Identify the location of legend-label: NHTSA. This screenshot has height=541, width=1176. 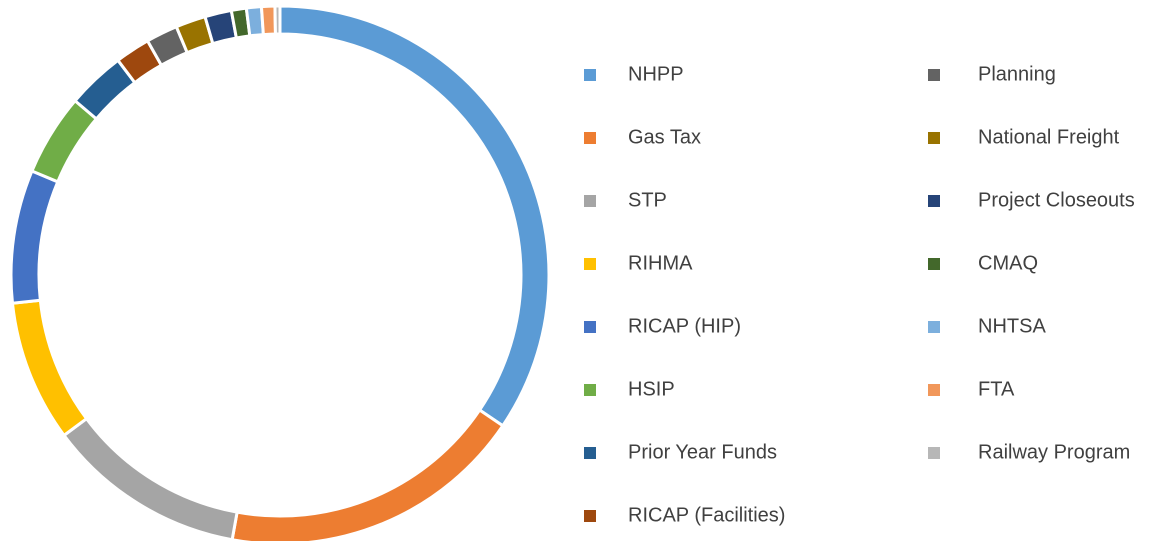
(1012, 326).